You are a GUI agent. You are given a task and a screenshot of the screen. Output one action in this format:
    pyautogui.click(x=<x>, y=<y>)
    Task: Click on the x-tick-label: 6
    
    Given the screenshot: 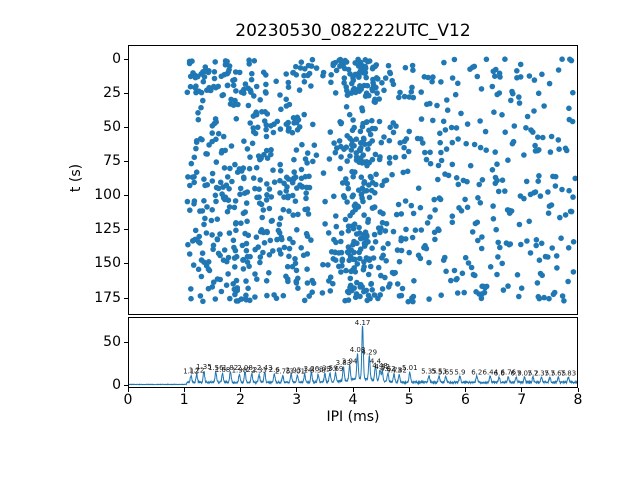 What is the action you would take?
    pyautogui.click(x=465, y=400)
    